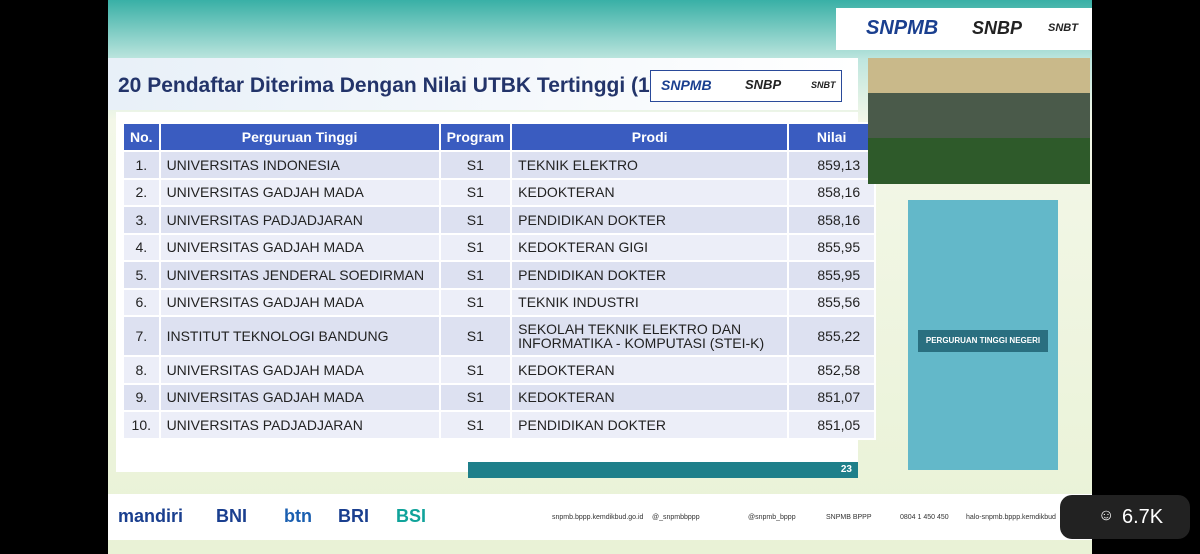  I want to click on contact: SNPMB BPPP, so click(849, 517).